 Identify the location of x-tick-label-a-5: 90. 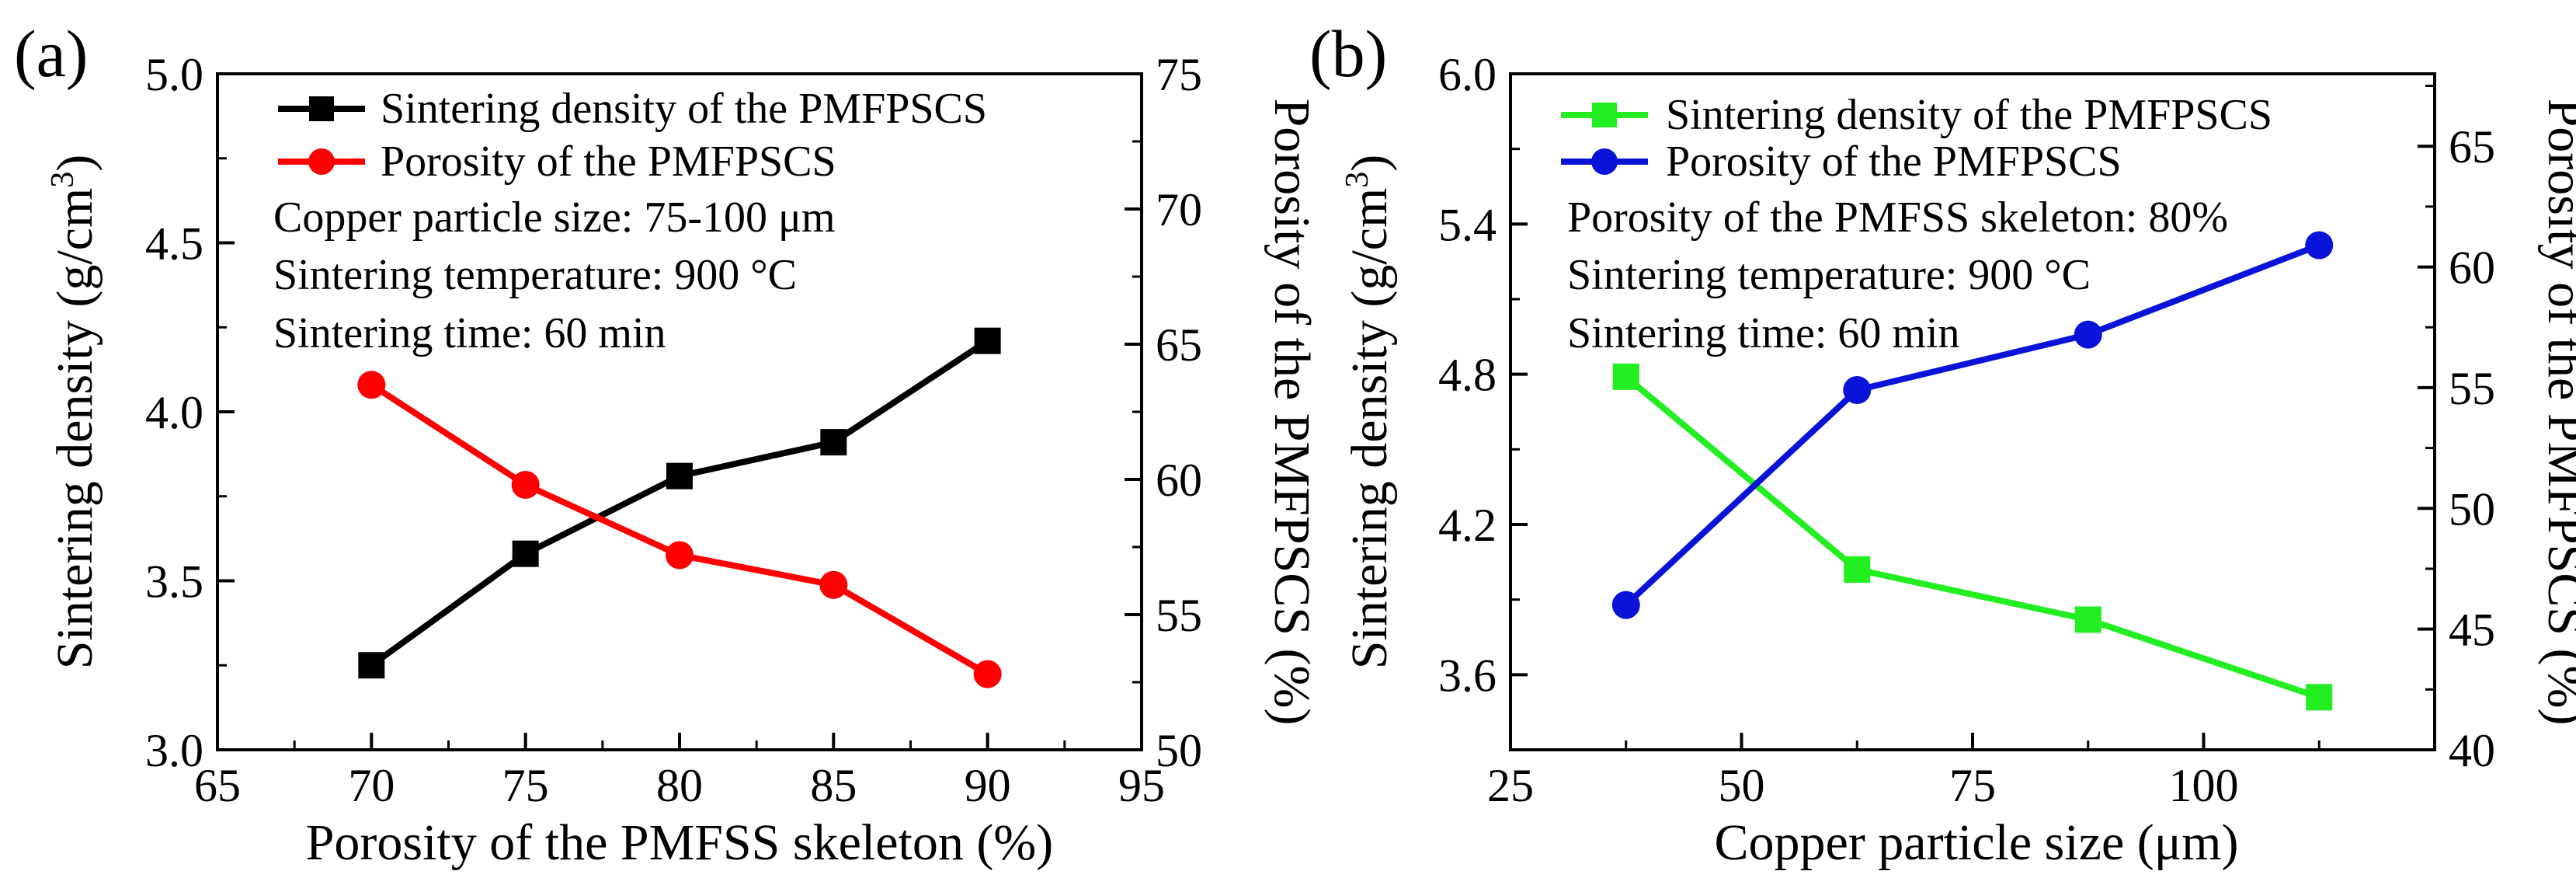
(988, 785).